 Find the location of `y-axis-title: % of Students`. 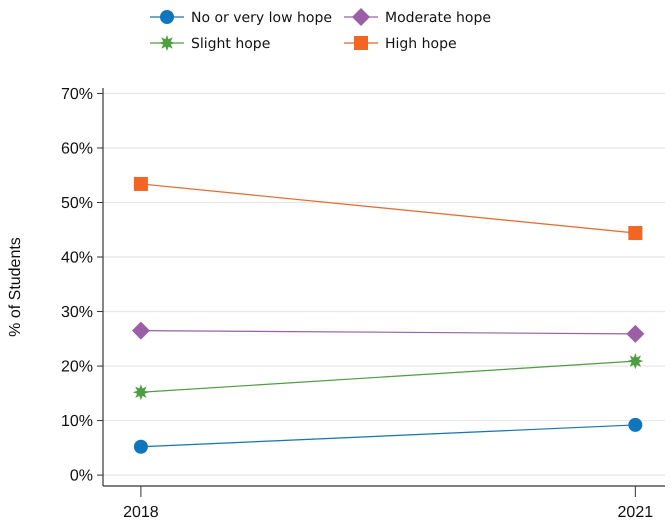

y-axis-title: % of Students is located at coordinates (15, 287).